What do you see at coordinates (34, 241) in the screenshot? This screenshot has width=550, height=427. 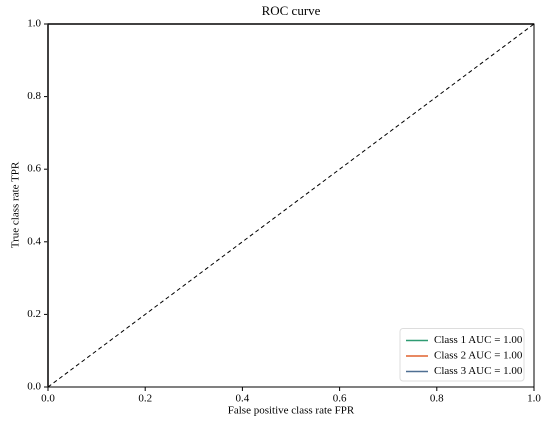 I see `y-tick-label: 0.4` at bounding box center [34, 241].